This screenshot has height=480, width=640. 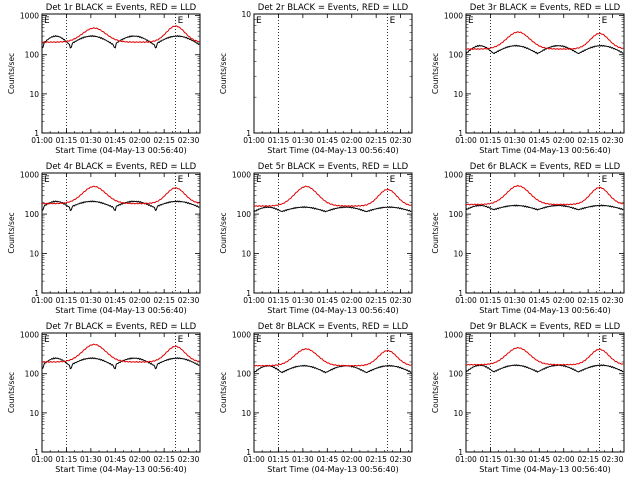 I want to click on panel-title: Det 5r BLACK = Events, RED = LLD, so click(x=333, y=167).